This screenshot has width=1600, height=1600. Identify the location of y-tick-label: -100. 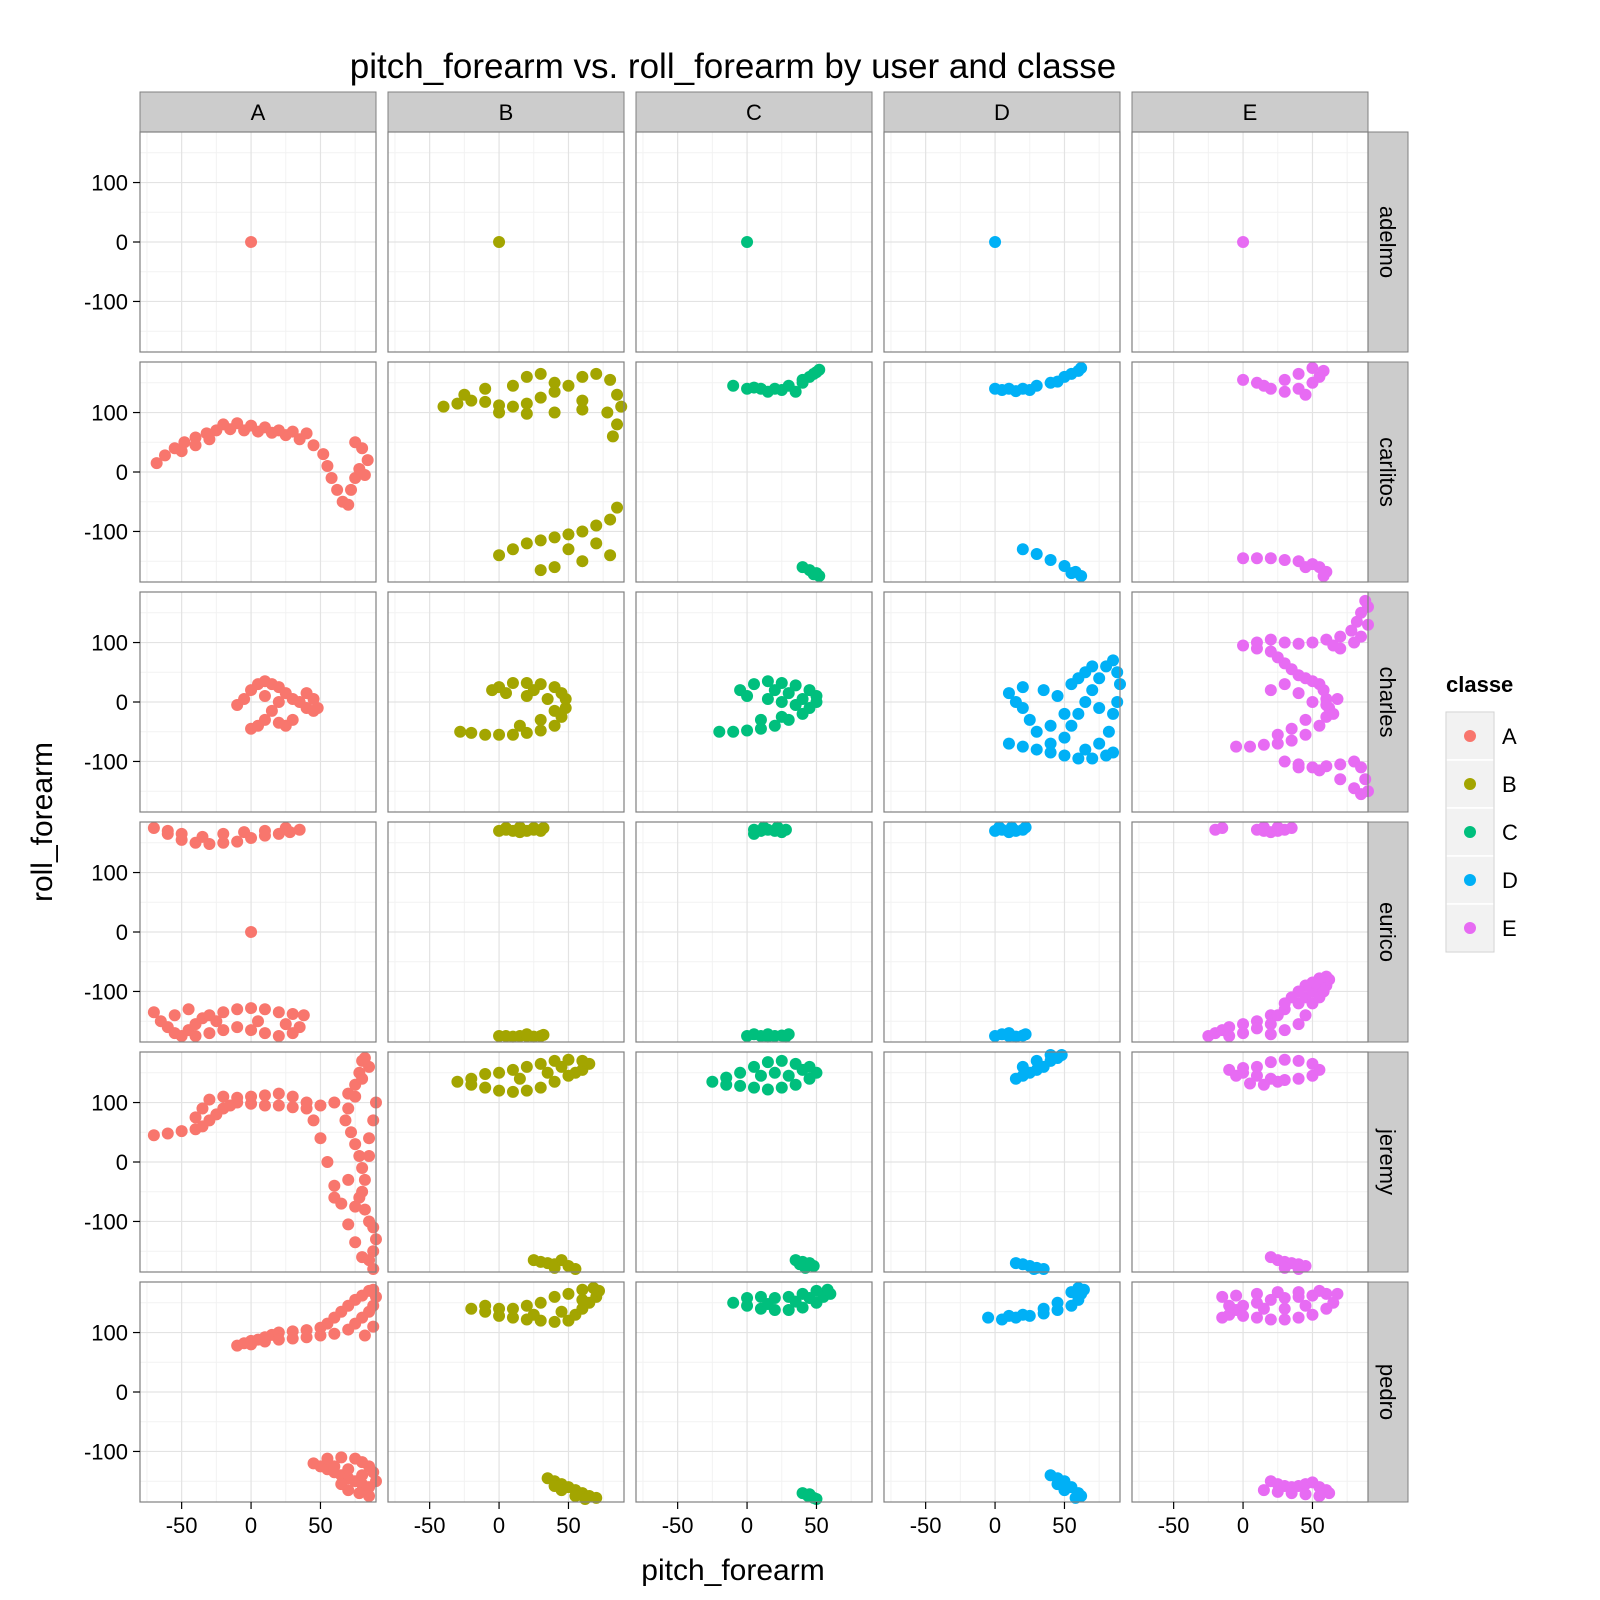
(106, 761).